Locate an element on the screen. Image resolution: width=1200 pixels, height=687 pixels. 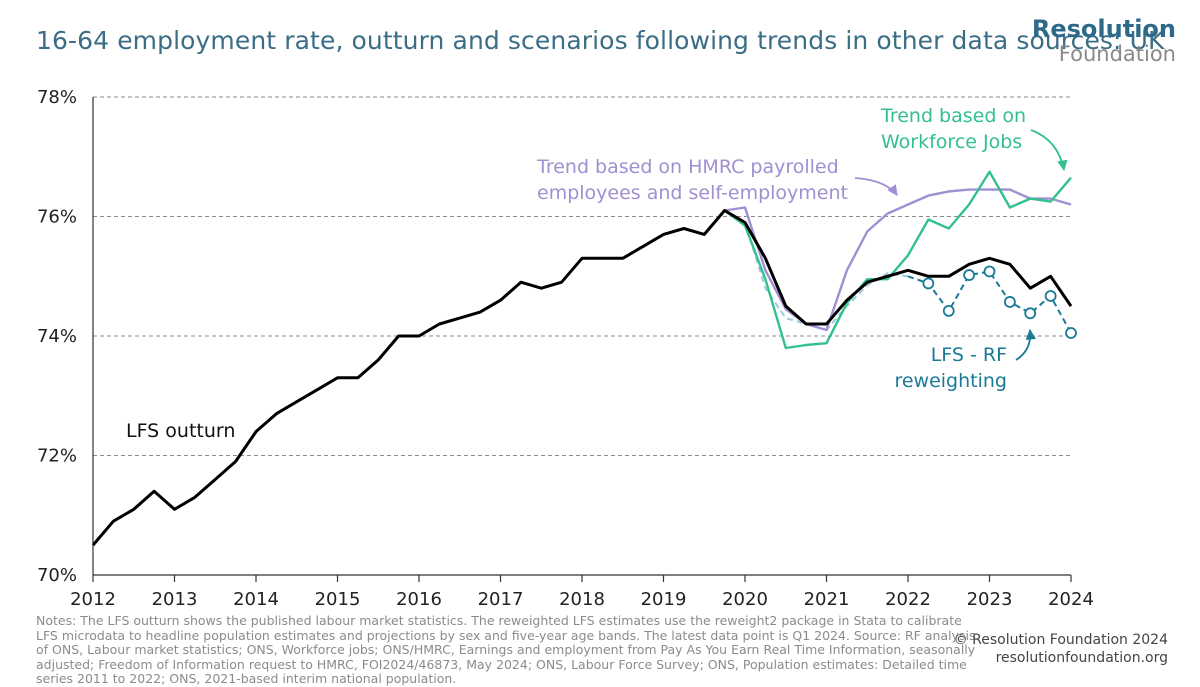
y-tick-label: 70% is located at coordinates (57, 575).